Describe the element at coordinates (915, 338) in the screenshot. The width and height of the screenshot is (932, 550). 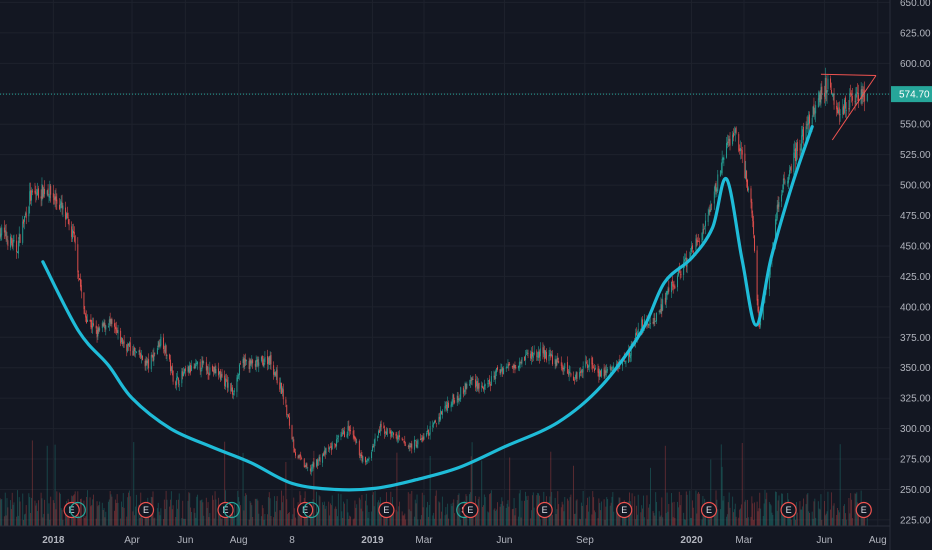
I see `y-tick-label: 375.00` at that location.